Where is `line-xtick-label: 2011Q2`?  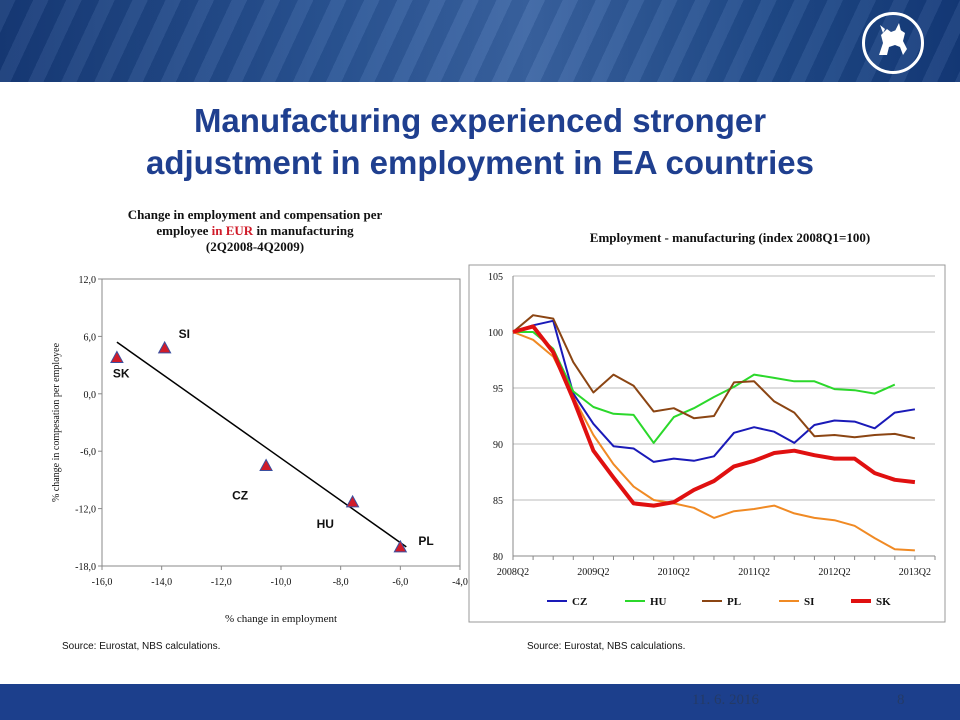 line-xtick-label: 2011Q2 is located at coordinates (754, 572).